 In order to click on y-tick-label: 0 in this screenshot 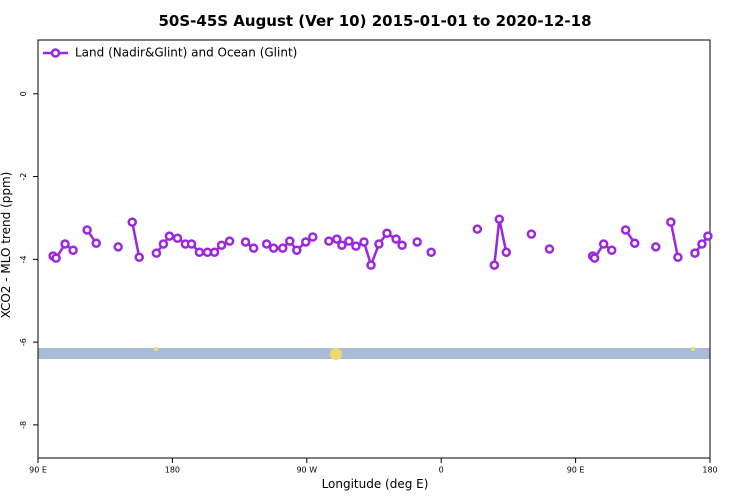, I will do `click(23, 93)`.